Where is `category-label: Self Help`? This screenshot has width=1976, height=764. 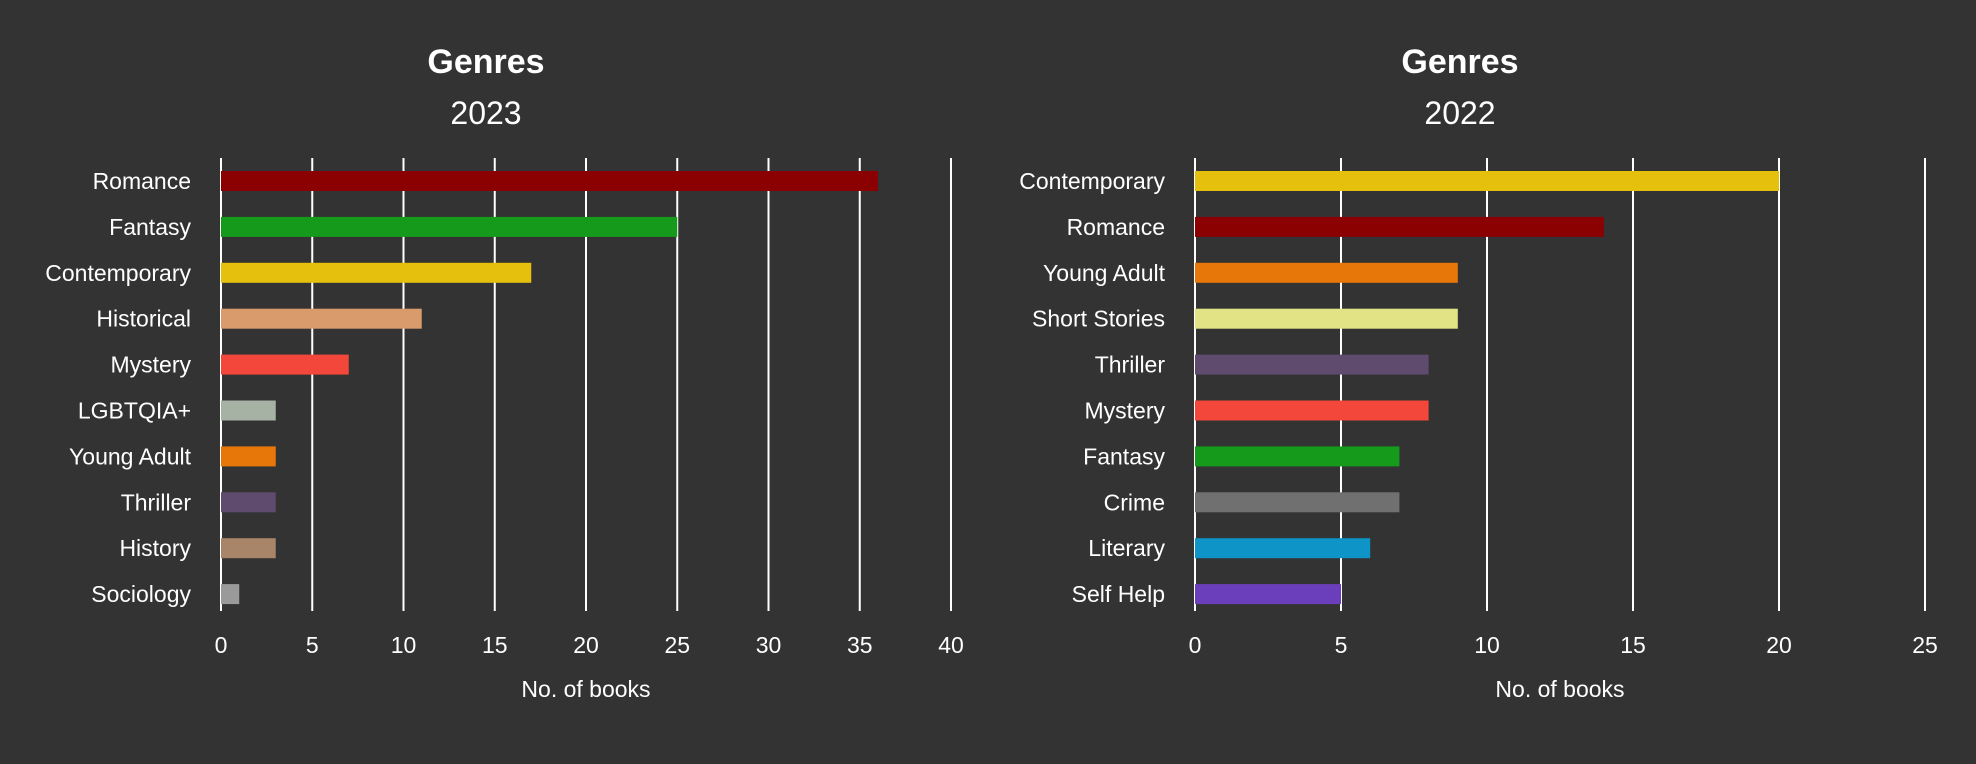 category-label: Self Help is located at coordinates (1118, 594).